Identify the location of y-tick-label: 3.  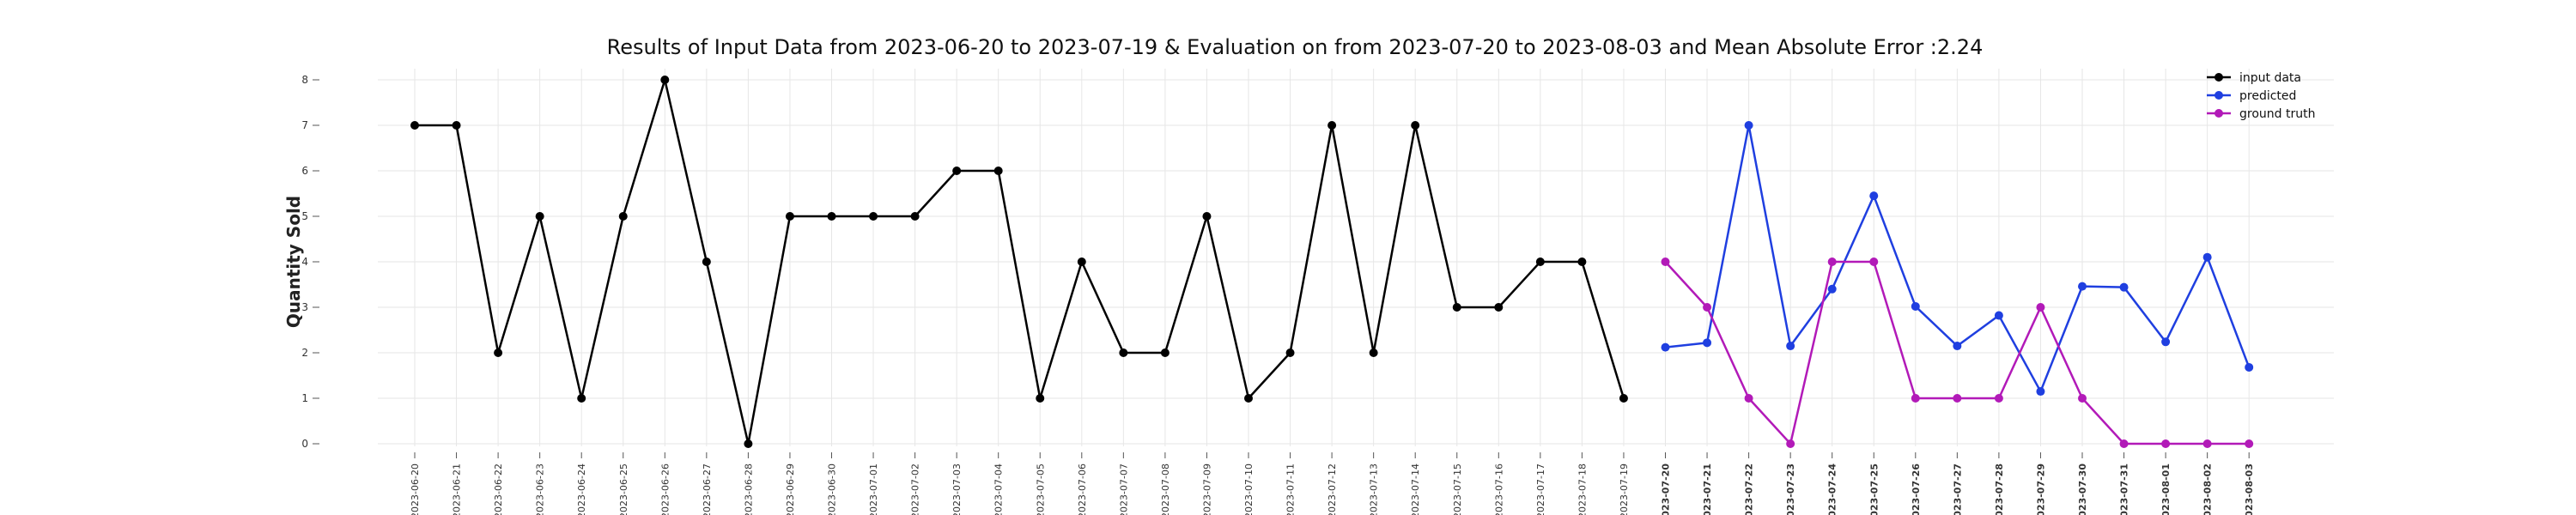
(304, 307).